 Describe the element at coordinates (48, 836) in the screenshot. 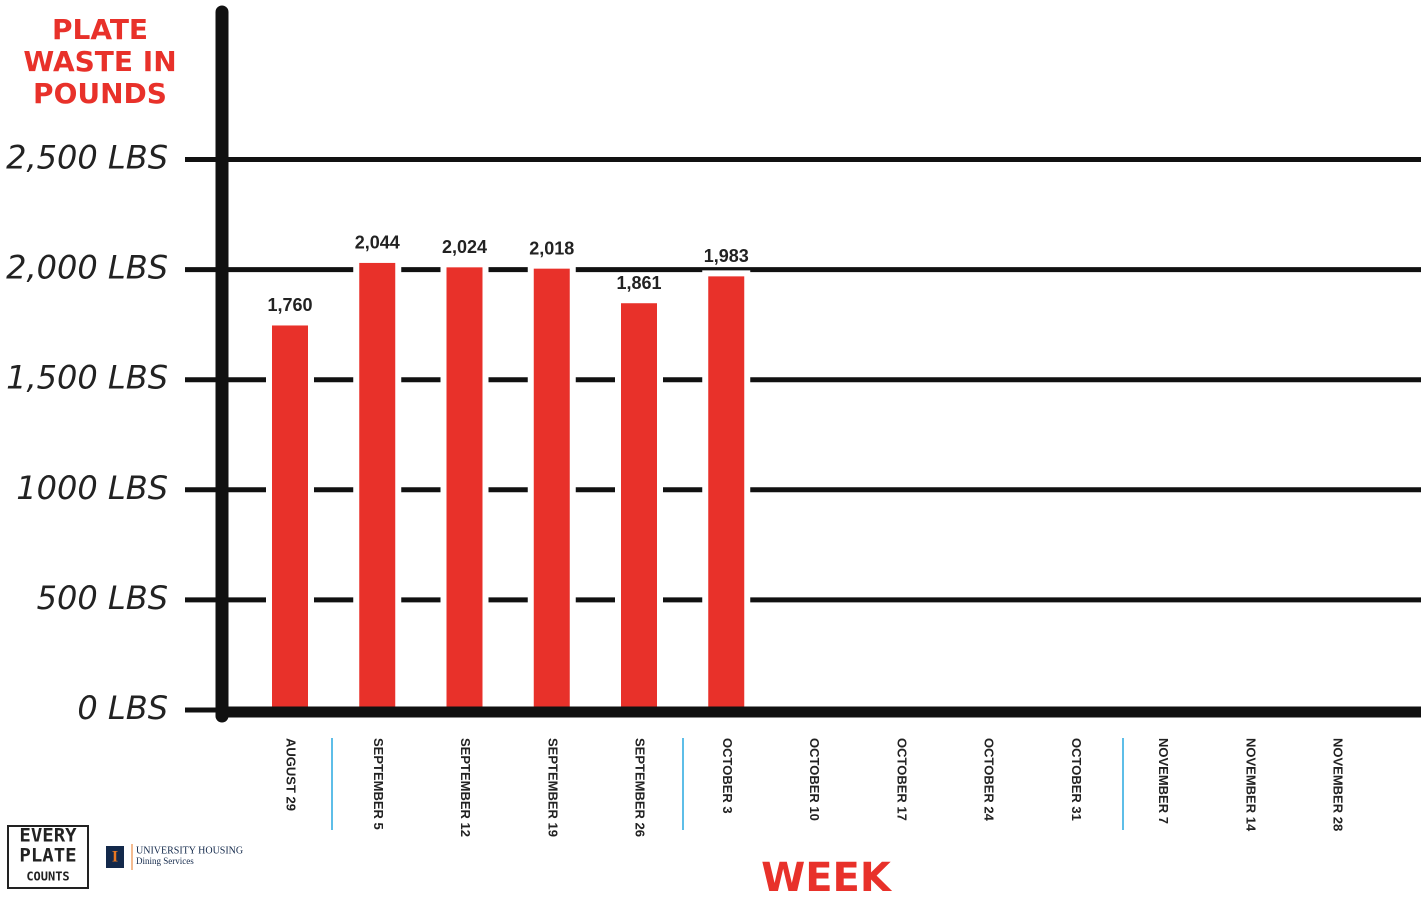

I see `logo-text: EVERY` at that location.